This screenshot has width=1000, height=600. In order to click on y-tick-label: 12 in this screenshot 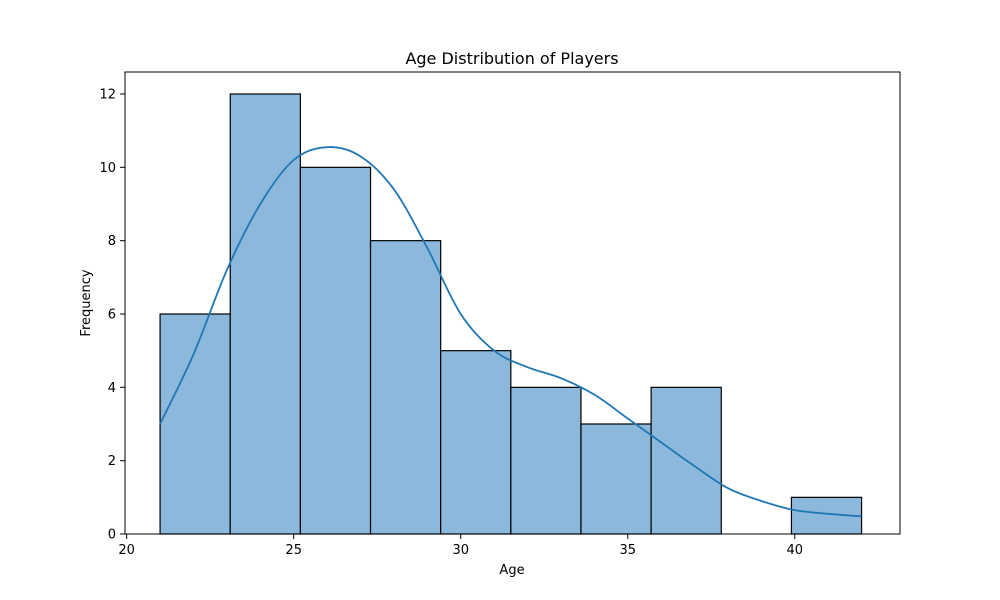, I will do `click(107, 95)`.